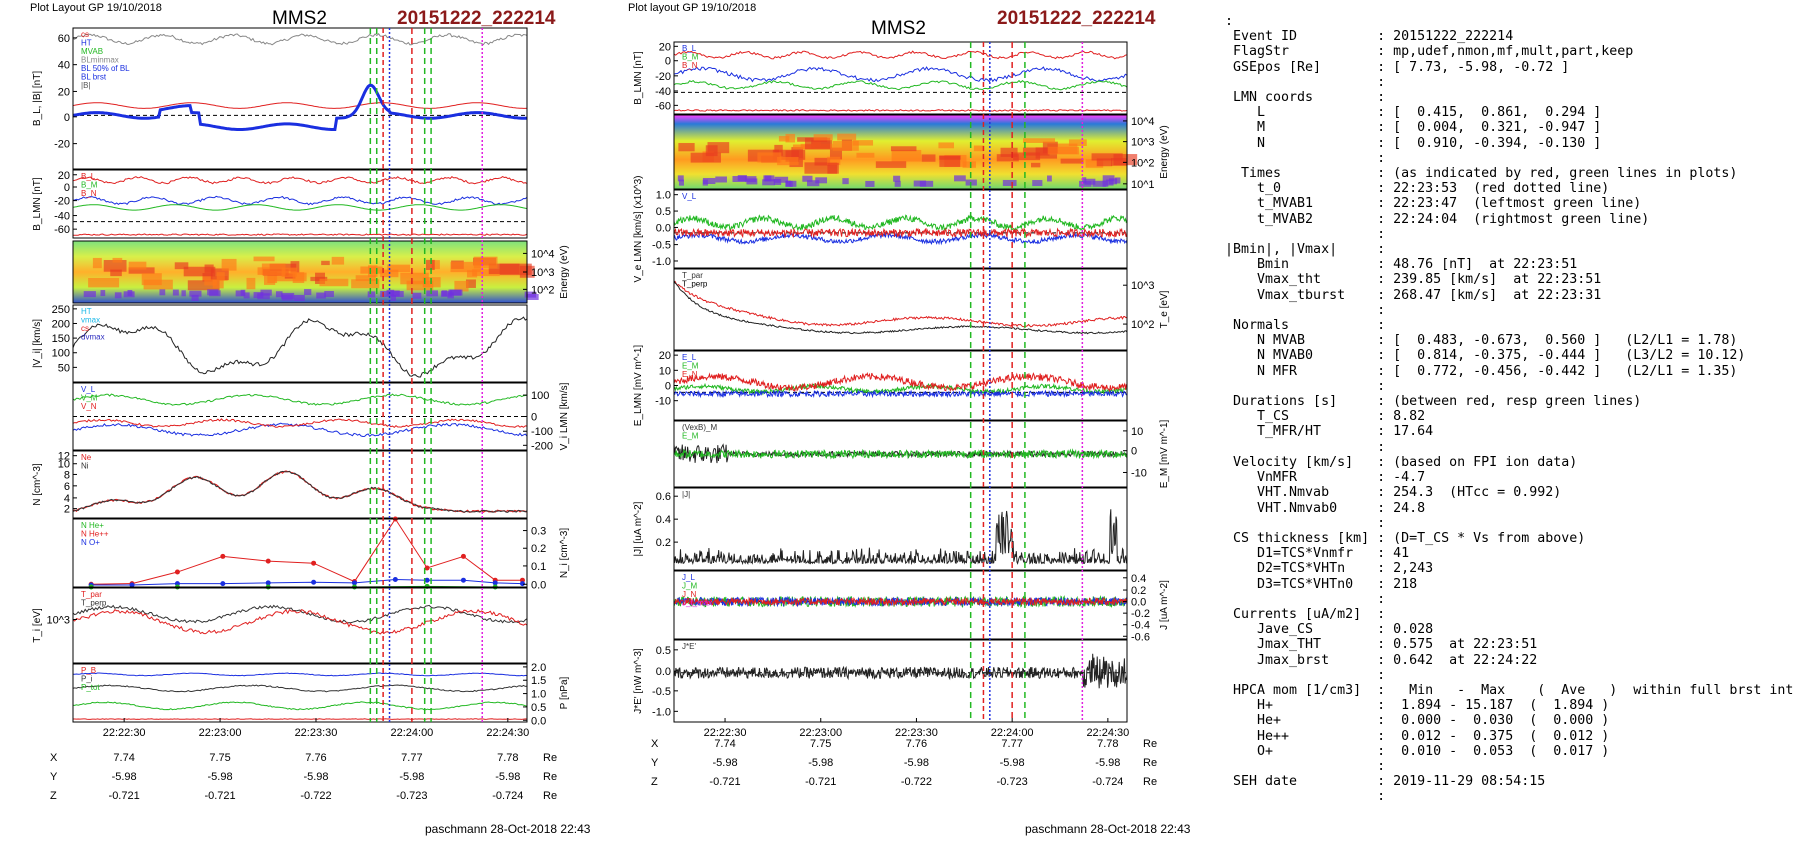 This screenshot has width=1804, height=841. I want to click on y-tick-label: 0.6, so click(663, 497).